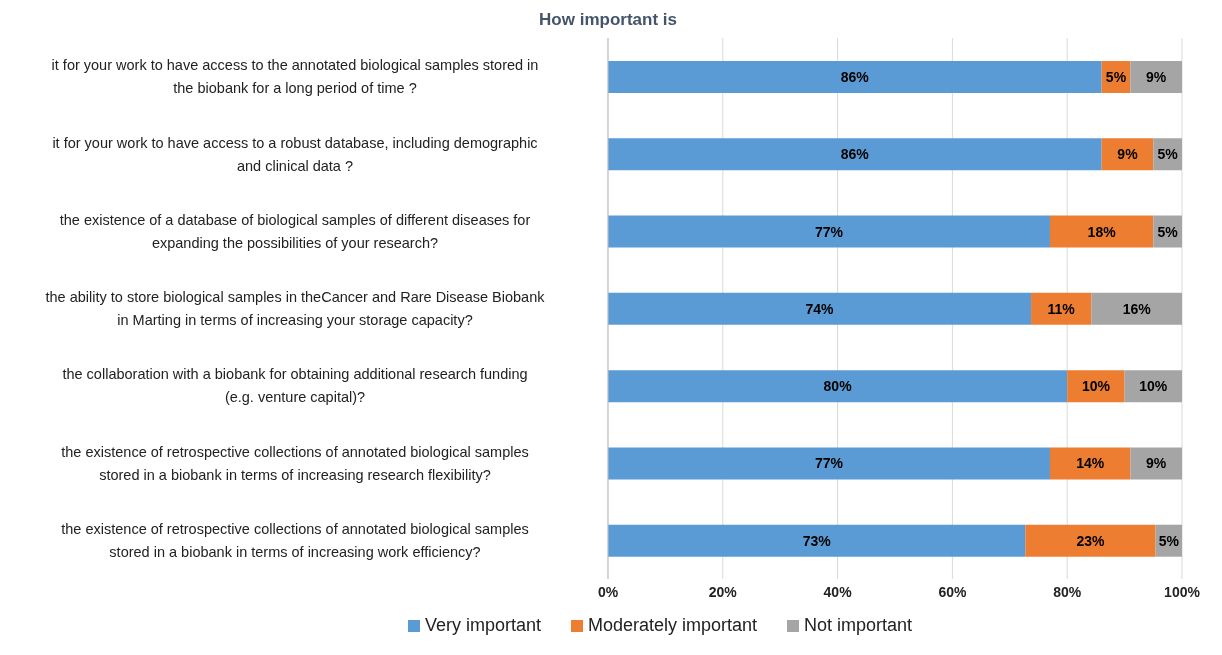  I want to click on data-label: 80%, so click(838, 386).